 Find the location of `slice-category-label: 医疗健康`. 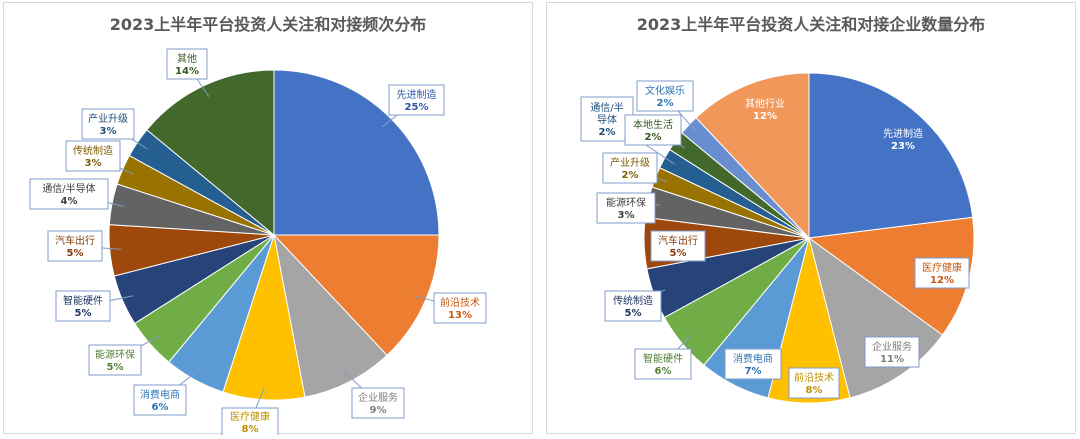

slice-category-label: 医疗健康 is located at coordinates (250, 416).